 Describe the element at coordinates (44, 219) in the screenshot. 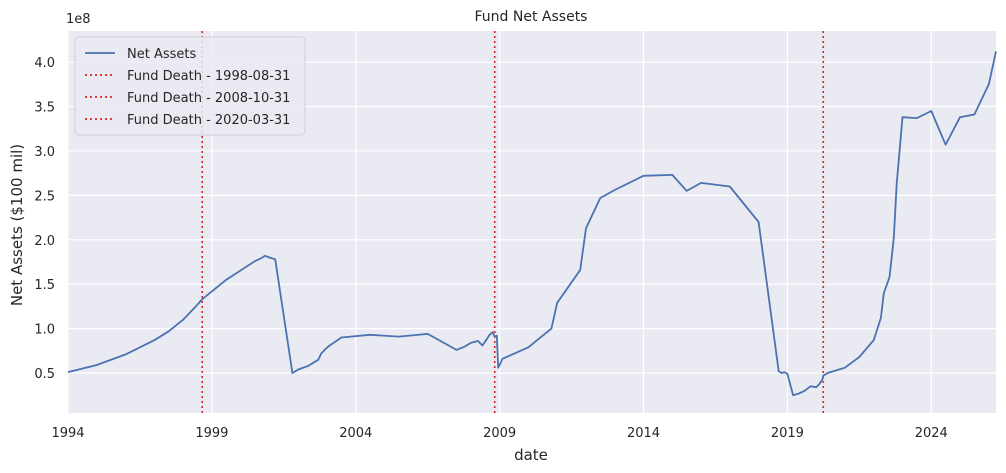

I see `y-axis-ticks: 0.5 1.0 1.5 2.0 2.5 3.0 3.5 4.0` at that location.